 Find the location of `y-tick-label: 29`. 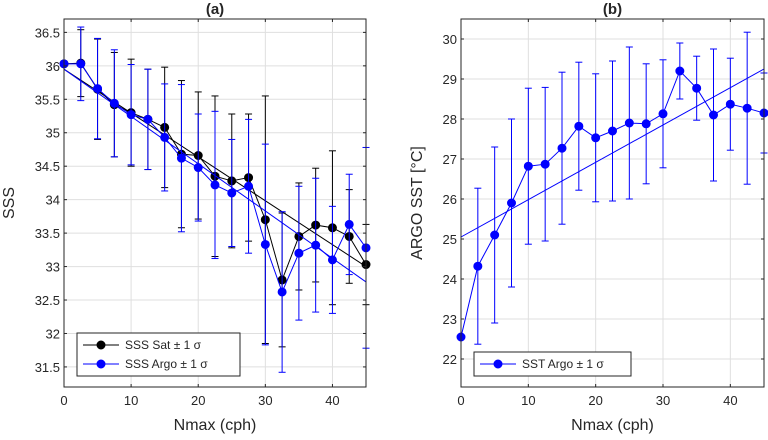

y-tick-label: 29 is located at coordinates (450, 79).